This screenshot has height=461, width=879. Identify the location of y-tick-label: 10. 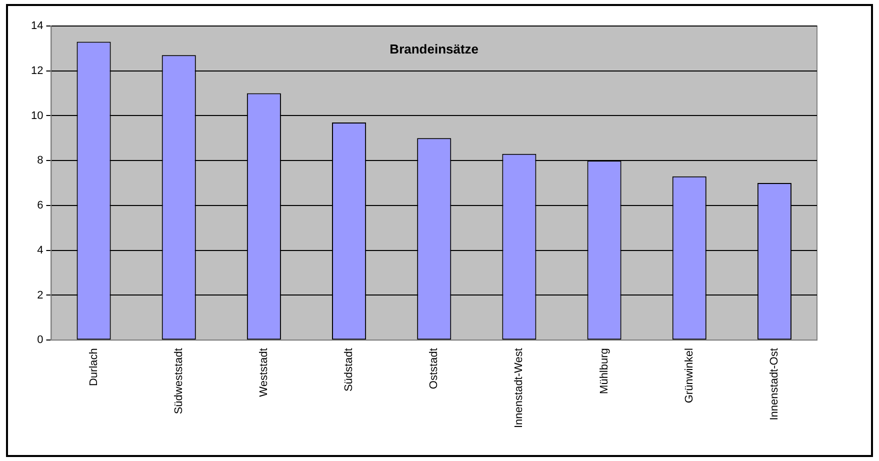
(37, 116).